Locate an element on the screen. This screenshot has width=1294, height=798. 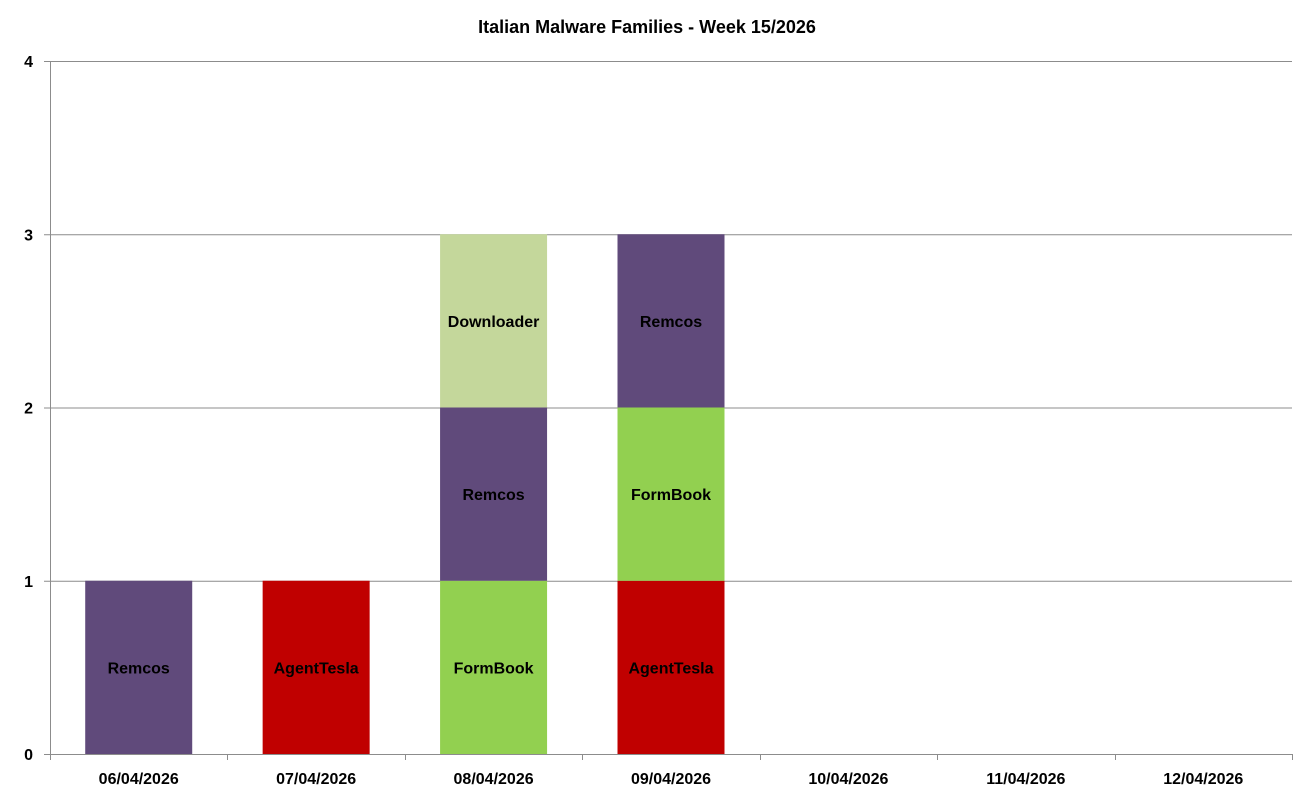
chart-title: Italian Malware Families - Week 15/2026 is located at coordinates (647, 27).